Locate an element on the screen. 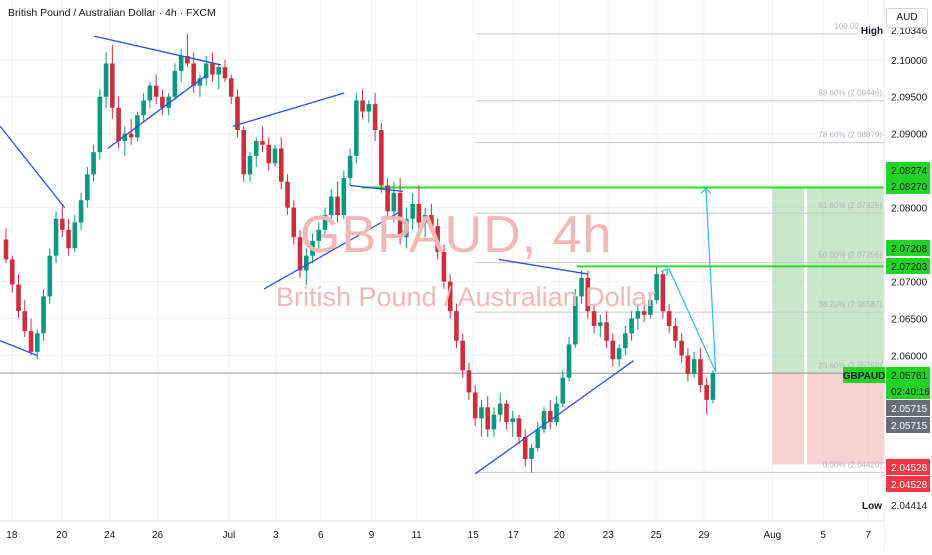 This screenshot has width=932, height=555. currency-button: AUD is located at coordinates (907, 18).